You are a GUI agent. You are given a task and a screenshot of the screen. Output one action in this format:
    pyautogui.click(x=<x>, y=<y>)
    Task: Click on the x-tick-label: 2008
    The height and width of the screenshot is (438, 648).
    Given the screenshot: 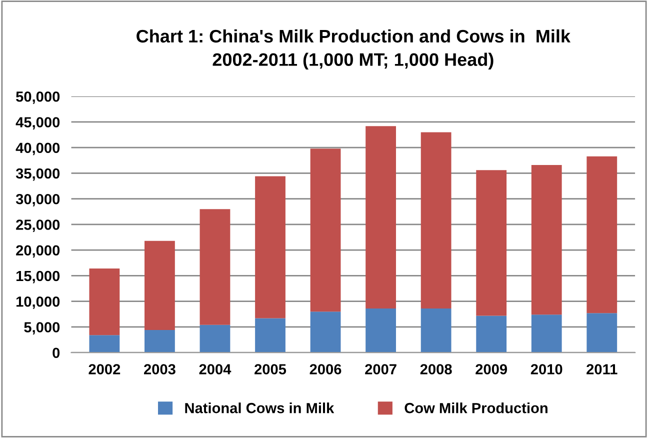 What is the action you would take?
    pyautogui.click(x=436, y=369)
    